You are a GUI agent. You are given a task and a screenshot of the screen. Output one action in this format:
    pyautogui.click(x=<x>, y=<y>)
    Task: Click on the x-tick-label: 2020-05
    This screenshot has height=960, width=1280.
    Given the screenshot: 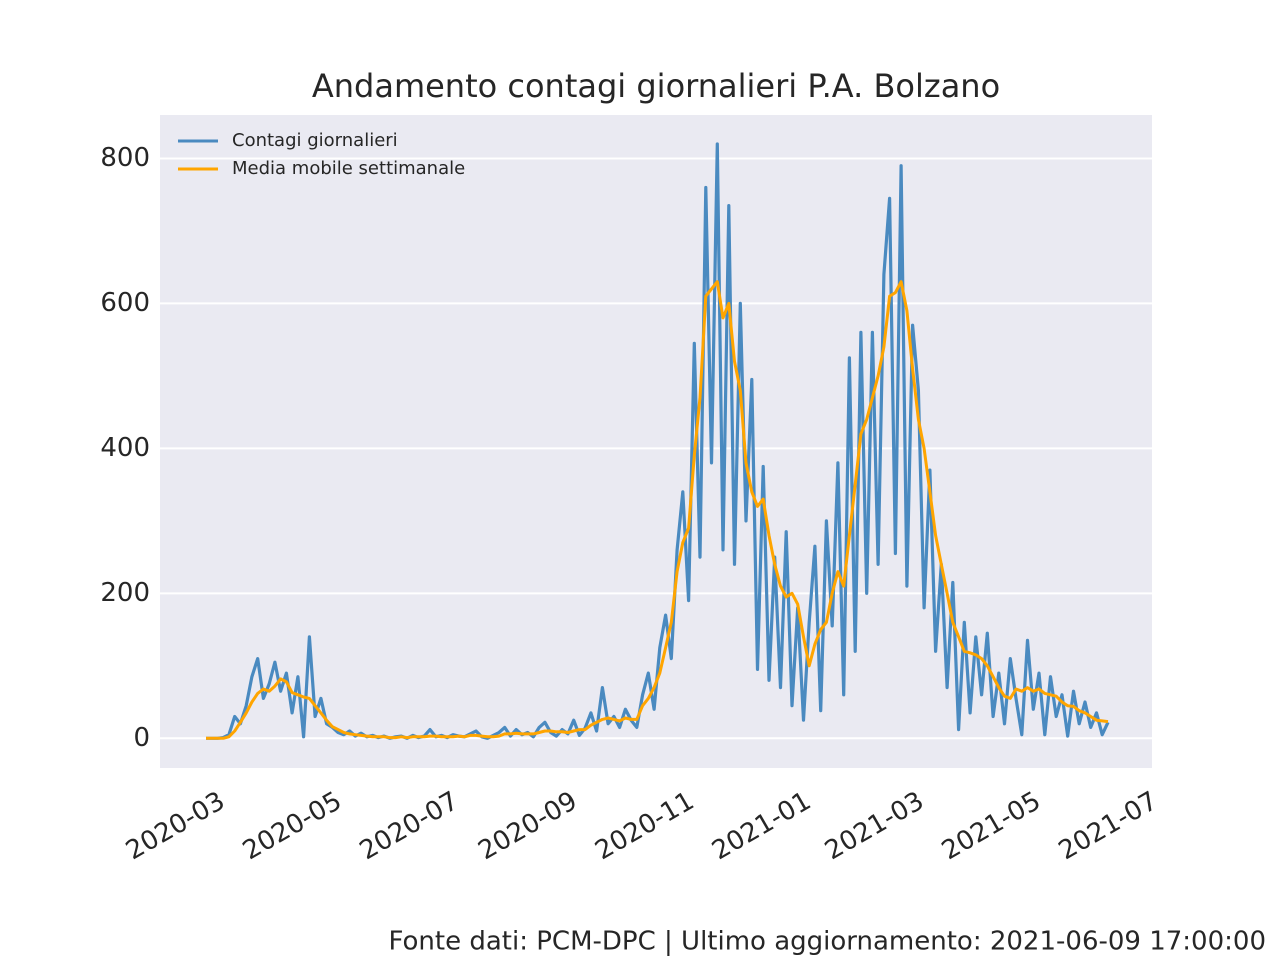 What is the action you would take?
    pyautogui.click(x=292, y=826)
    